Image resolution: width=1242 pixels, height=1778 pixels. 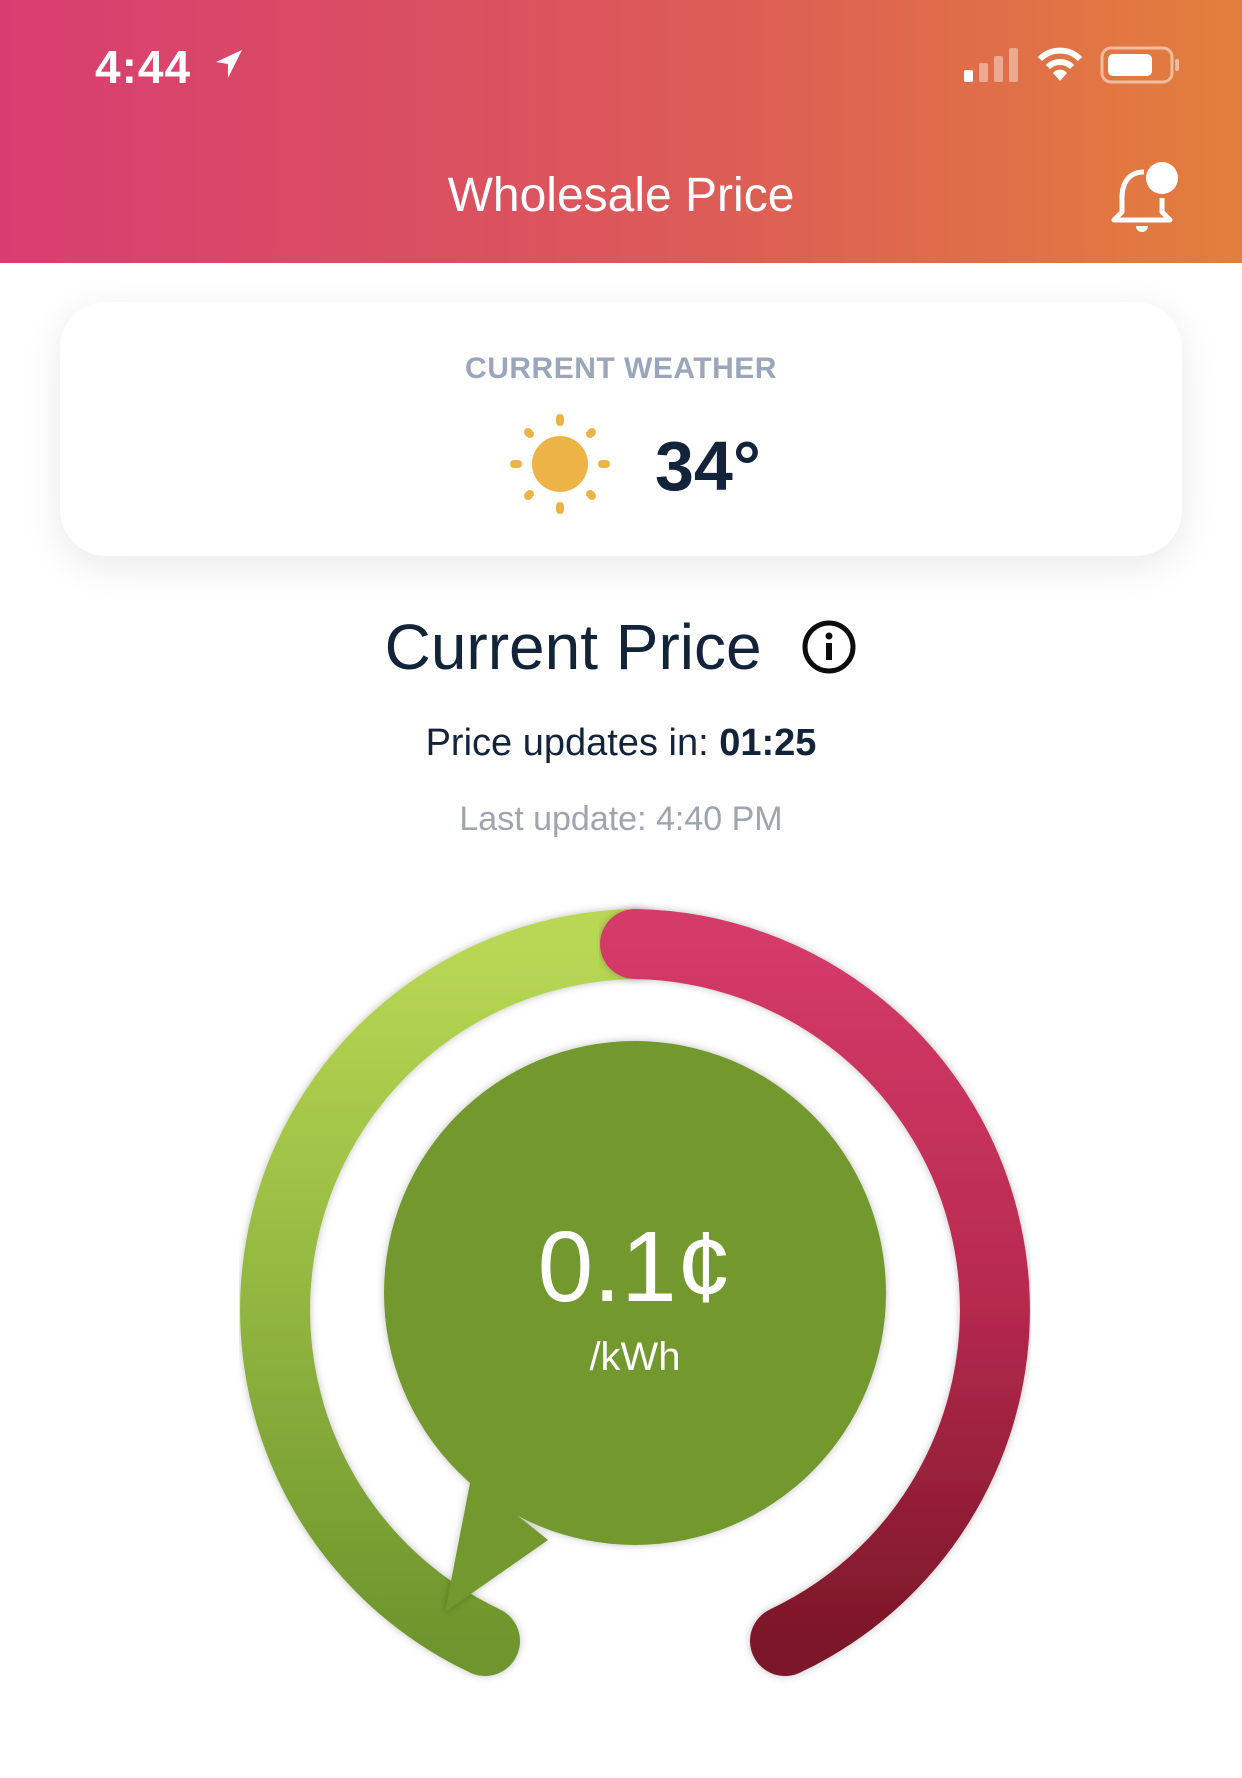 I want to click on temperature: 34°, so click(x=708, y=466).